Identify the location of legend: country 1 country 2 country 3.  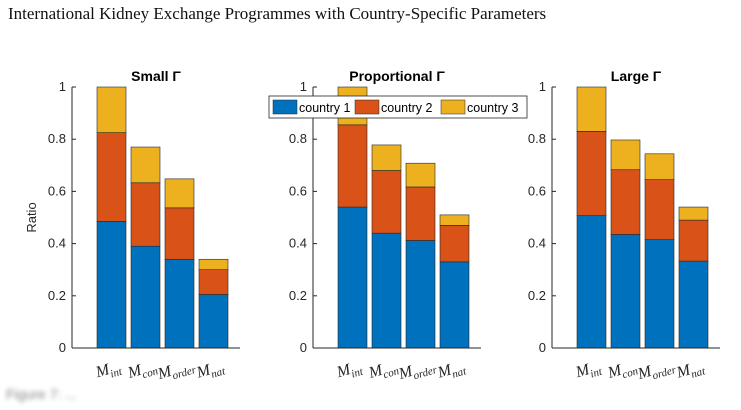
(398, 107).